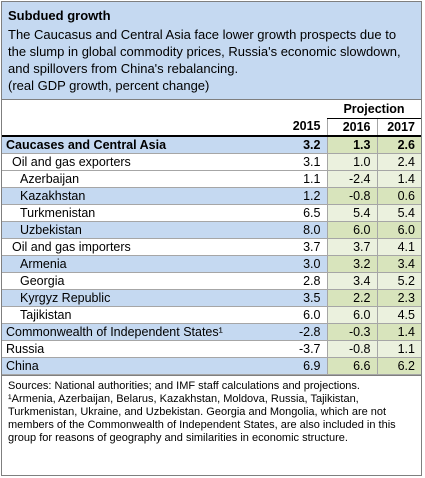 The width and height of the screenshot is (425, 478). I want to click on row-label: Kyrgyz Republic, so click(139, 298).